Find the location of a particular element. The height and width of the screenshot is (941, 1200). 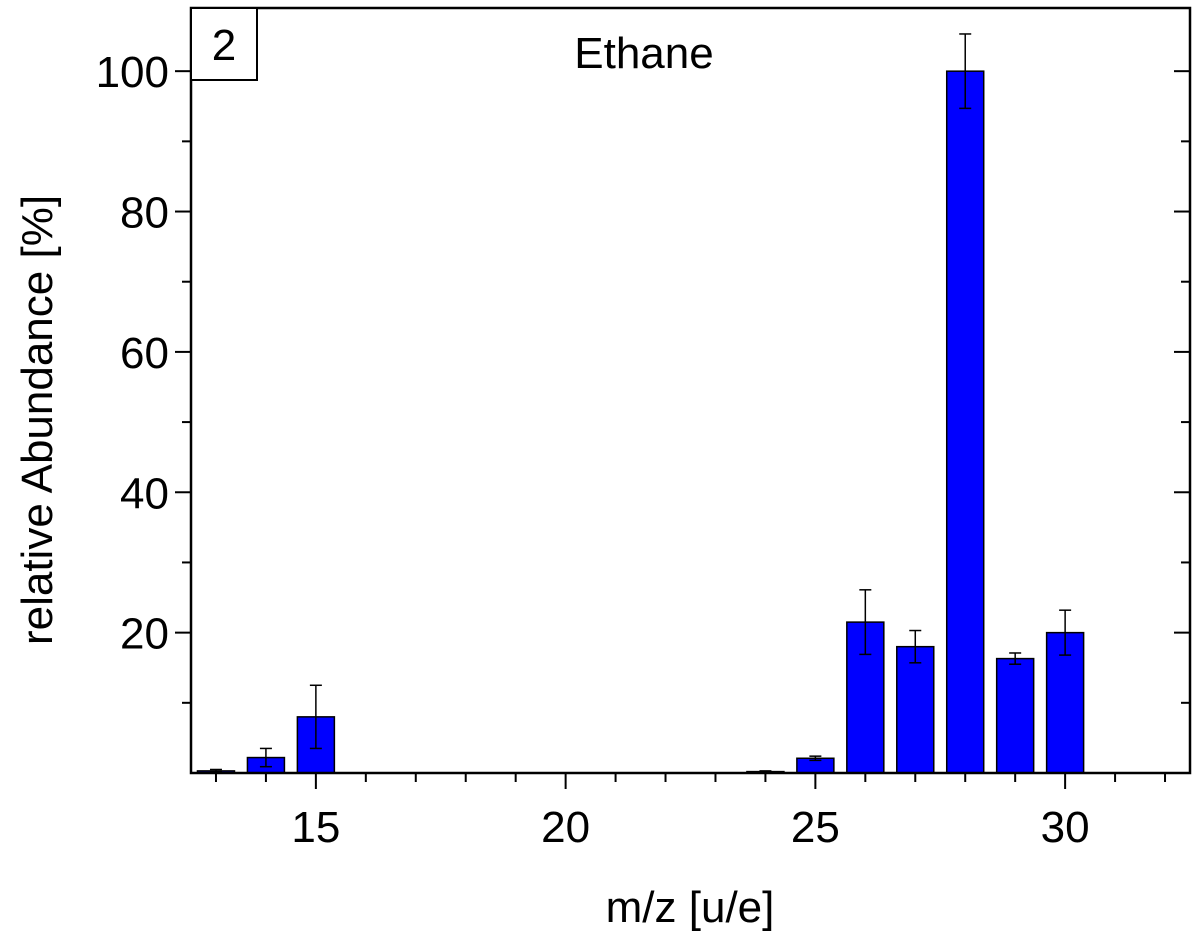

x-tick-labels: 15 20 25 30 is located at coordinates (690, 827).